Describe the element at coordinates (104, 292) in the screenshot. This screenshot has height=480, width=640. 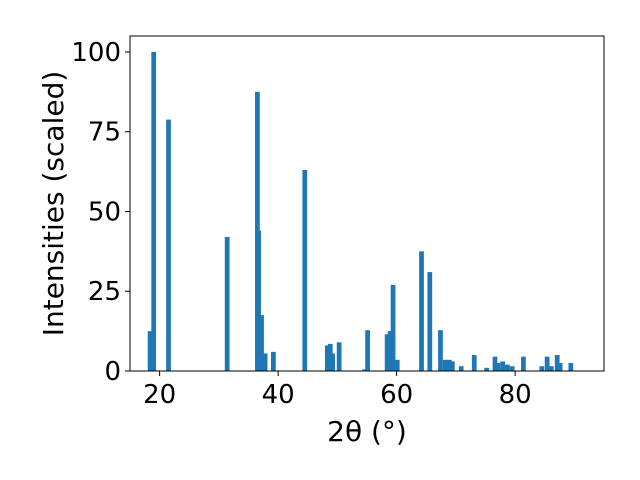
I see `y-tick-label: 25` at that location.